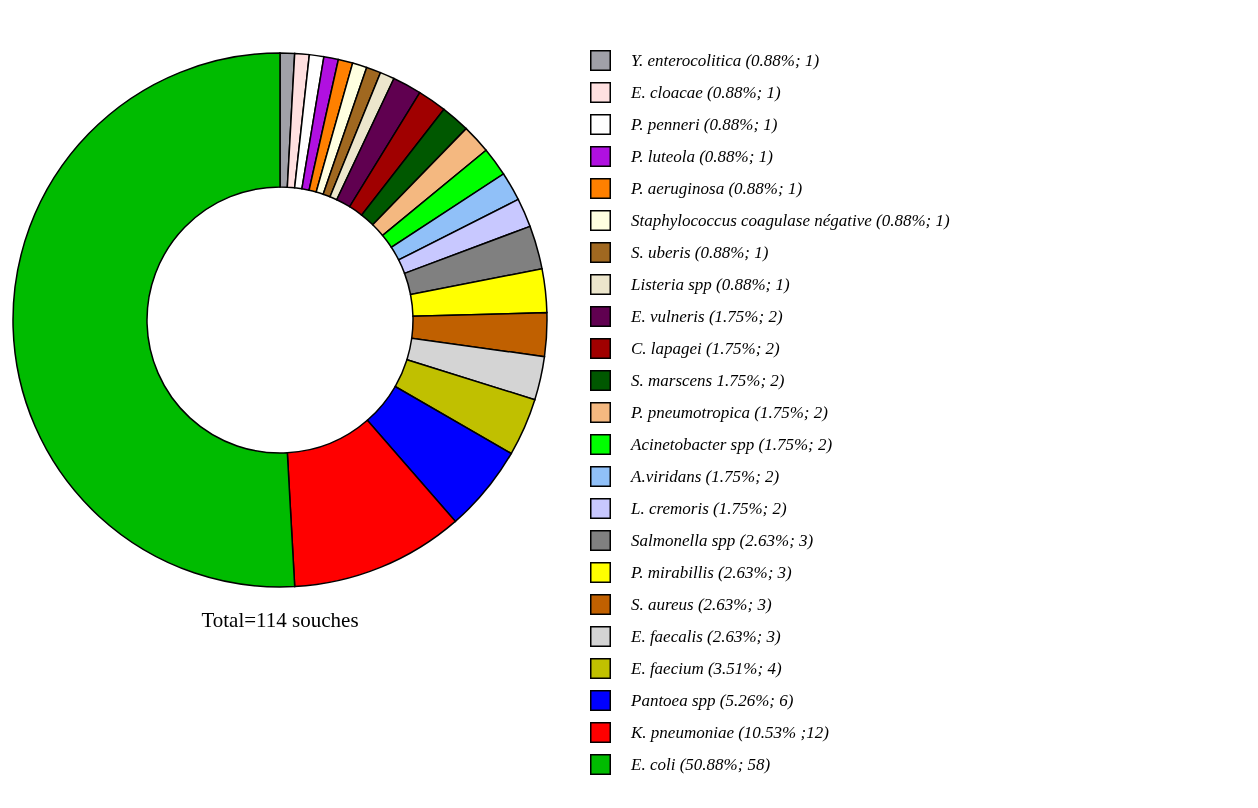 Image resolution: width=1258 pixels, height=808 pixels. What do you see at coordinates (711, 572) in the screenshot?
I see `legend-label: P. mirabillis (2.63%; 3)` at bounding box center [711, 572].